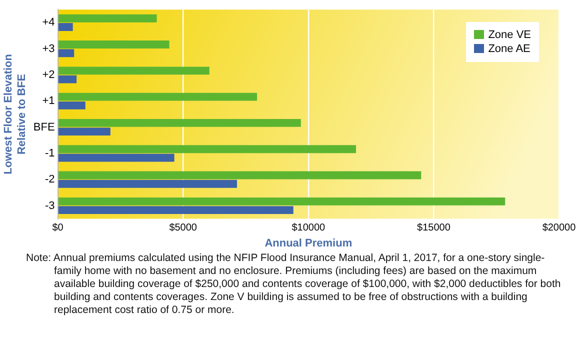 This screenshot has width=581, height=342. What do you see at coordinates (509, 34) in the screenshot?
I see `legend-label: Zone VE` at bounding box center [509, 34].